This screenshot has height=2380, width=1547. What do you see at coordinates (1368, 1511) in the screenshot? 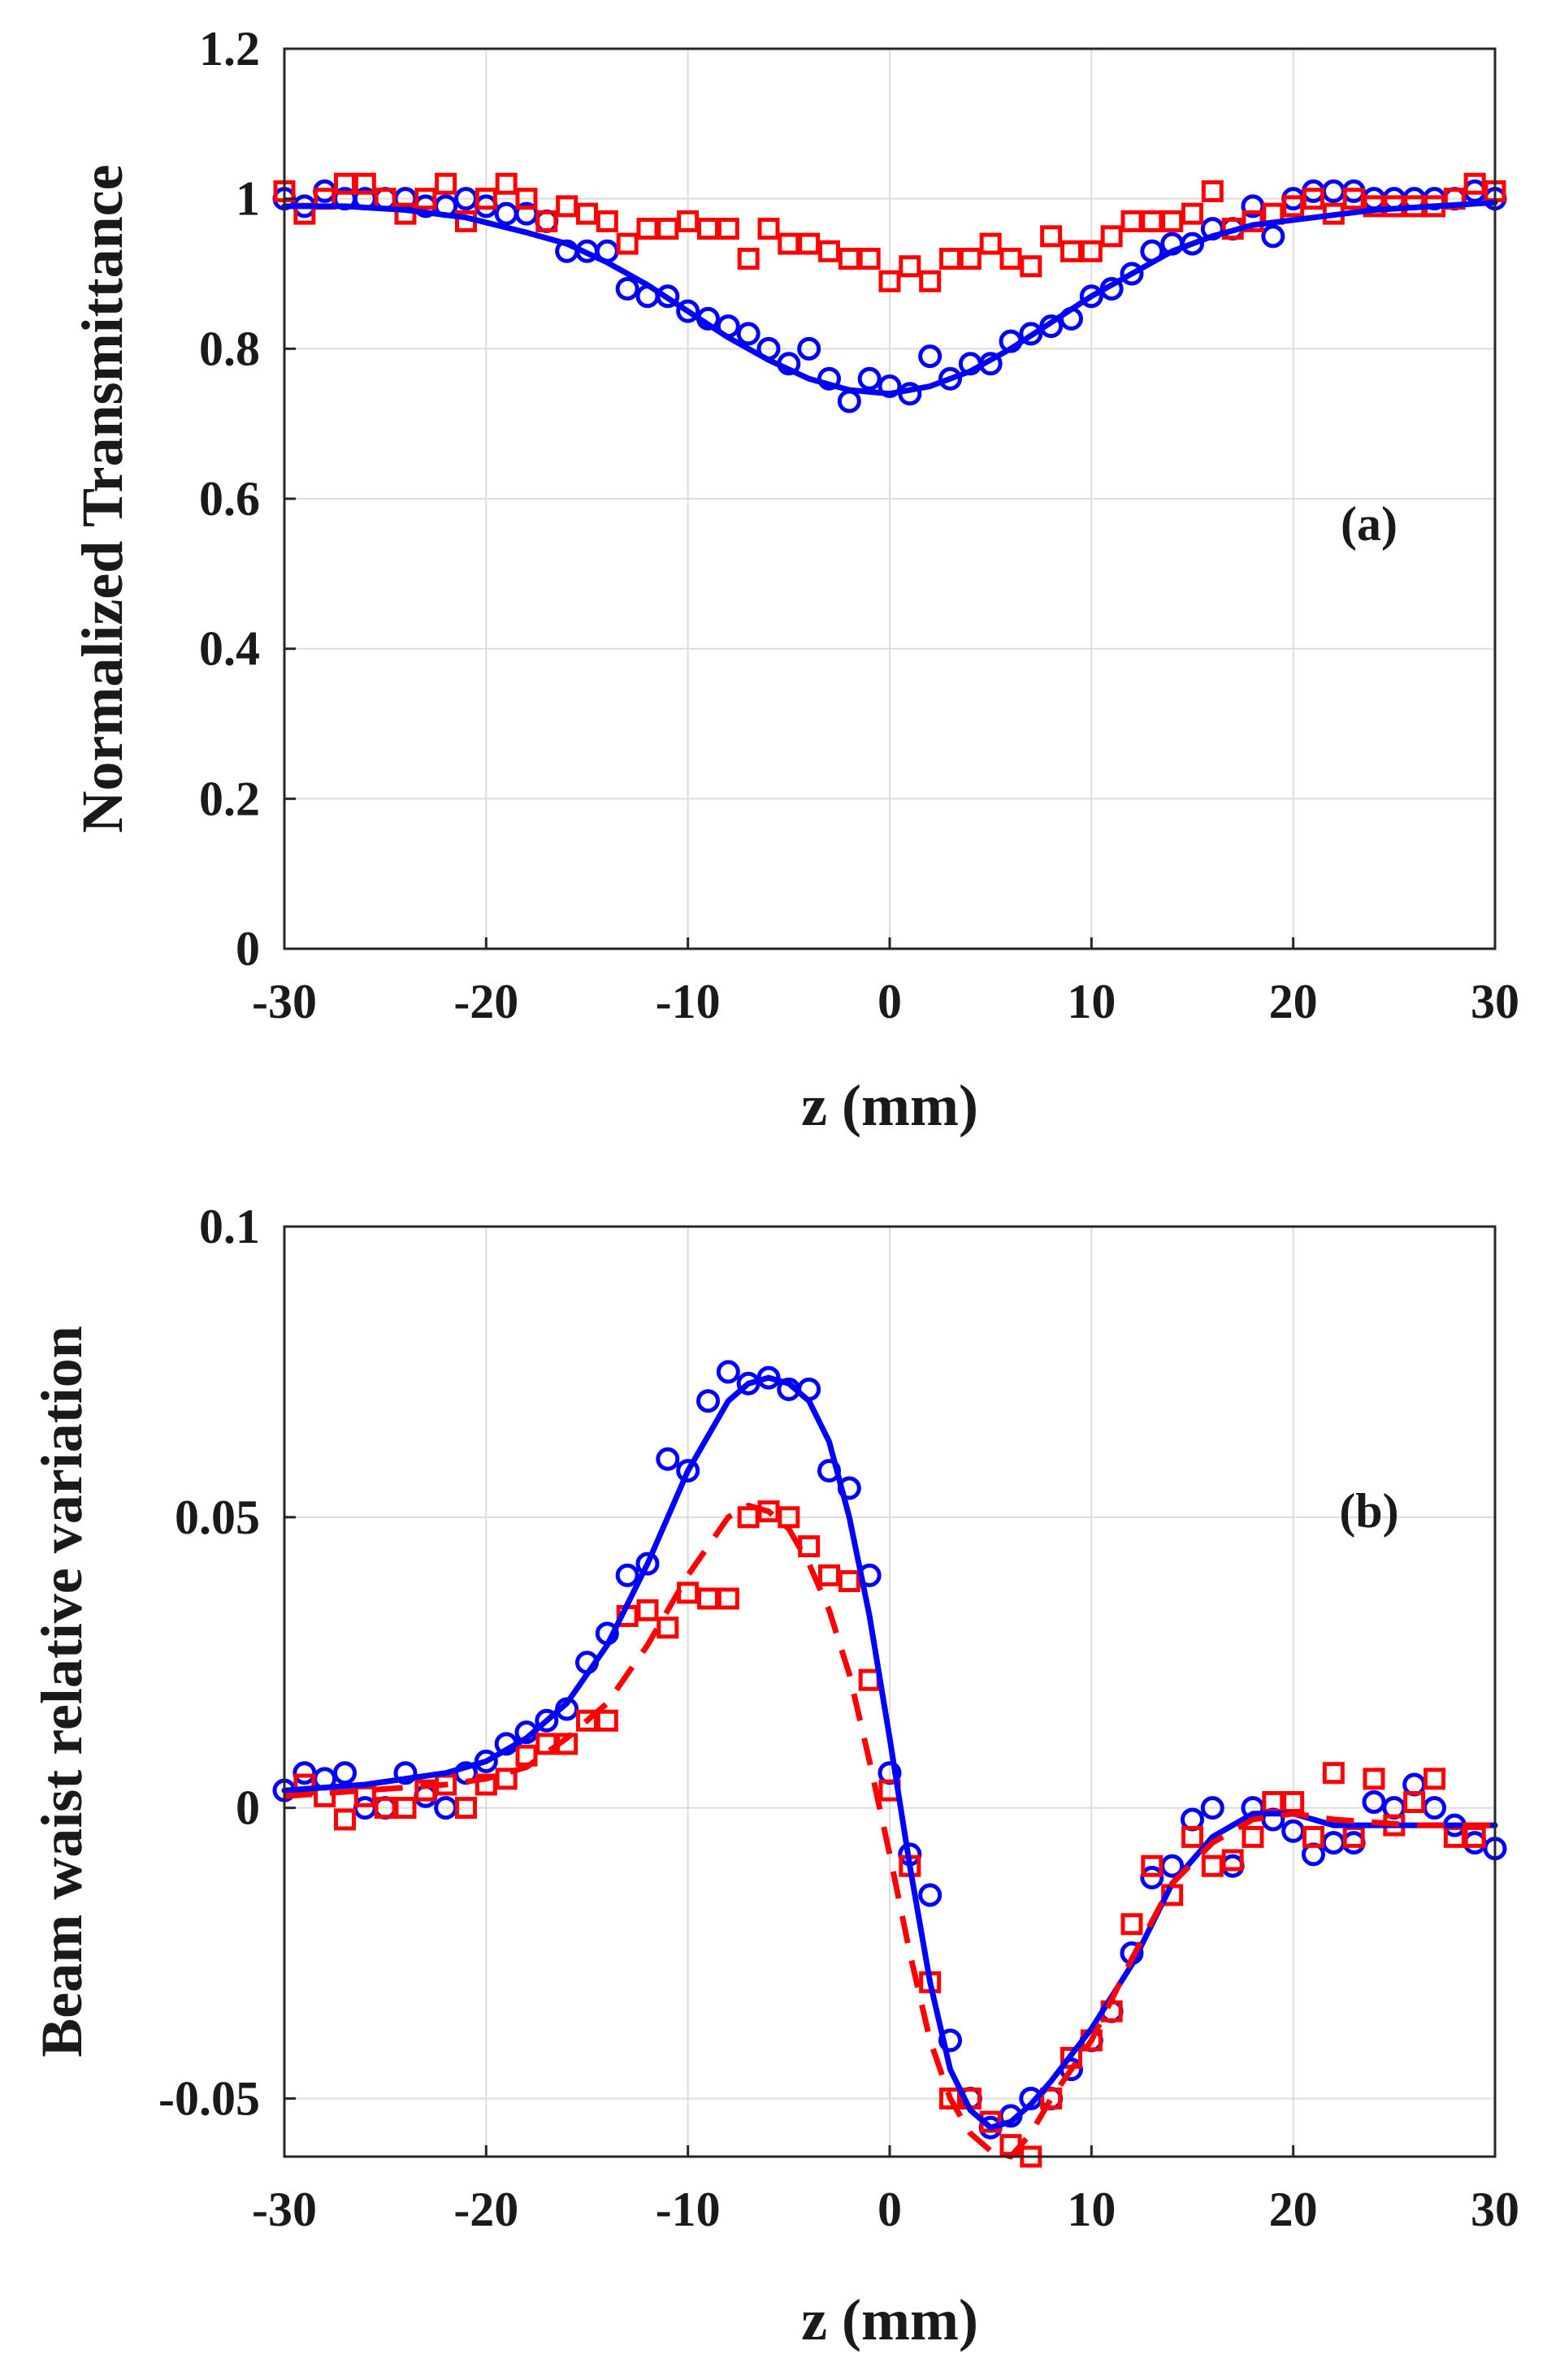
I see `panel-label-b: (b)` at bounding box center [1368, 1511].